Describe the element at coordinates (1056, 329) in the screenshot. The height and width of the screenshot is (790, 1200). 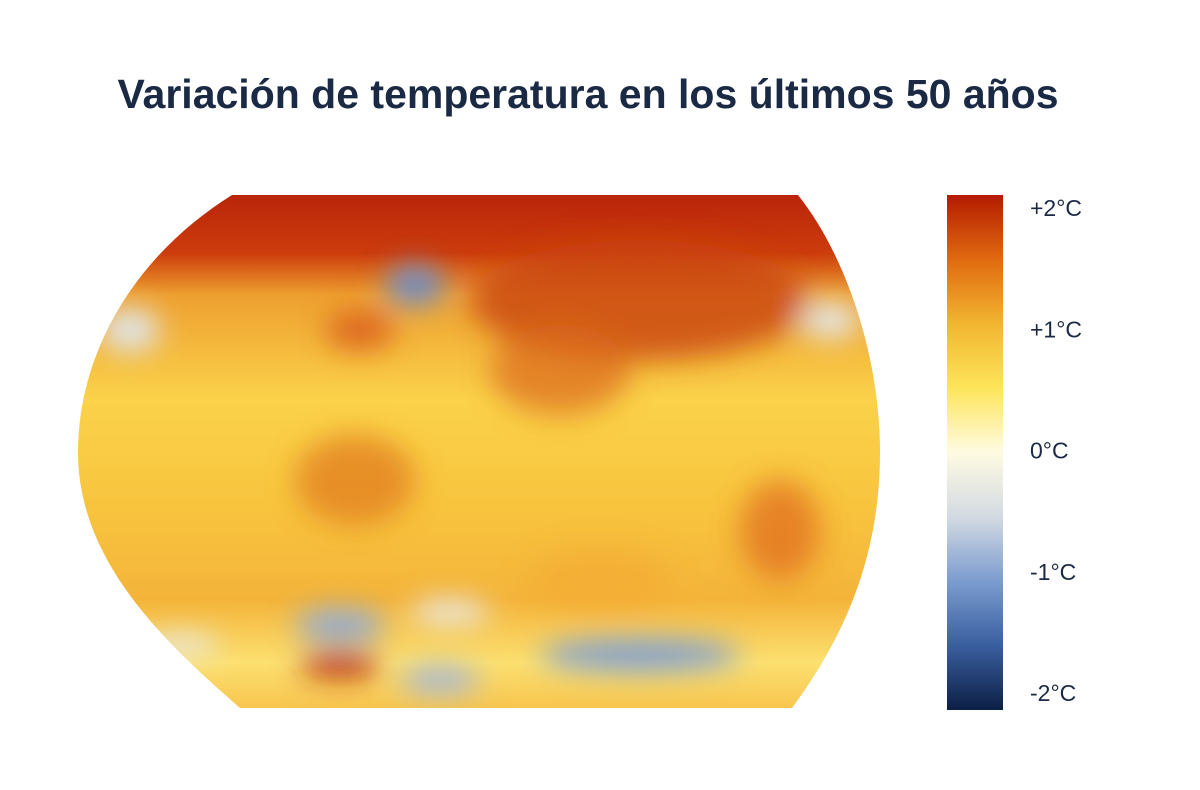
I see `colorbar-tick-label: +1°C` at that location.